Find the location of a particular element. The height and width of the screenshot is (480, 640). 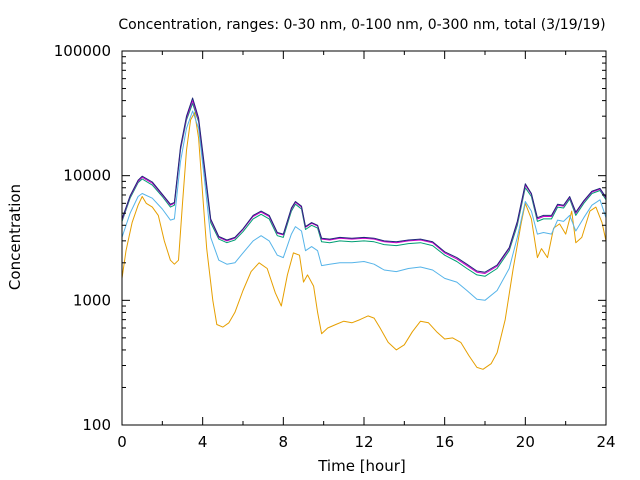

x-tick-label: 20 is located at coordinates (525, 442).